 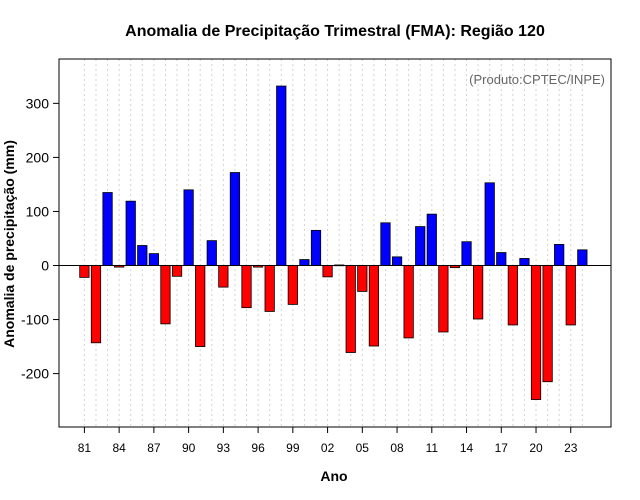 What do you see at coordinates (96, 304) in the screenshot?
I see `bar-1982` at bounding box center [96, 304].